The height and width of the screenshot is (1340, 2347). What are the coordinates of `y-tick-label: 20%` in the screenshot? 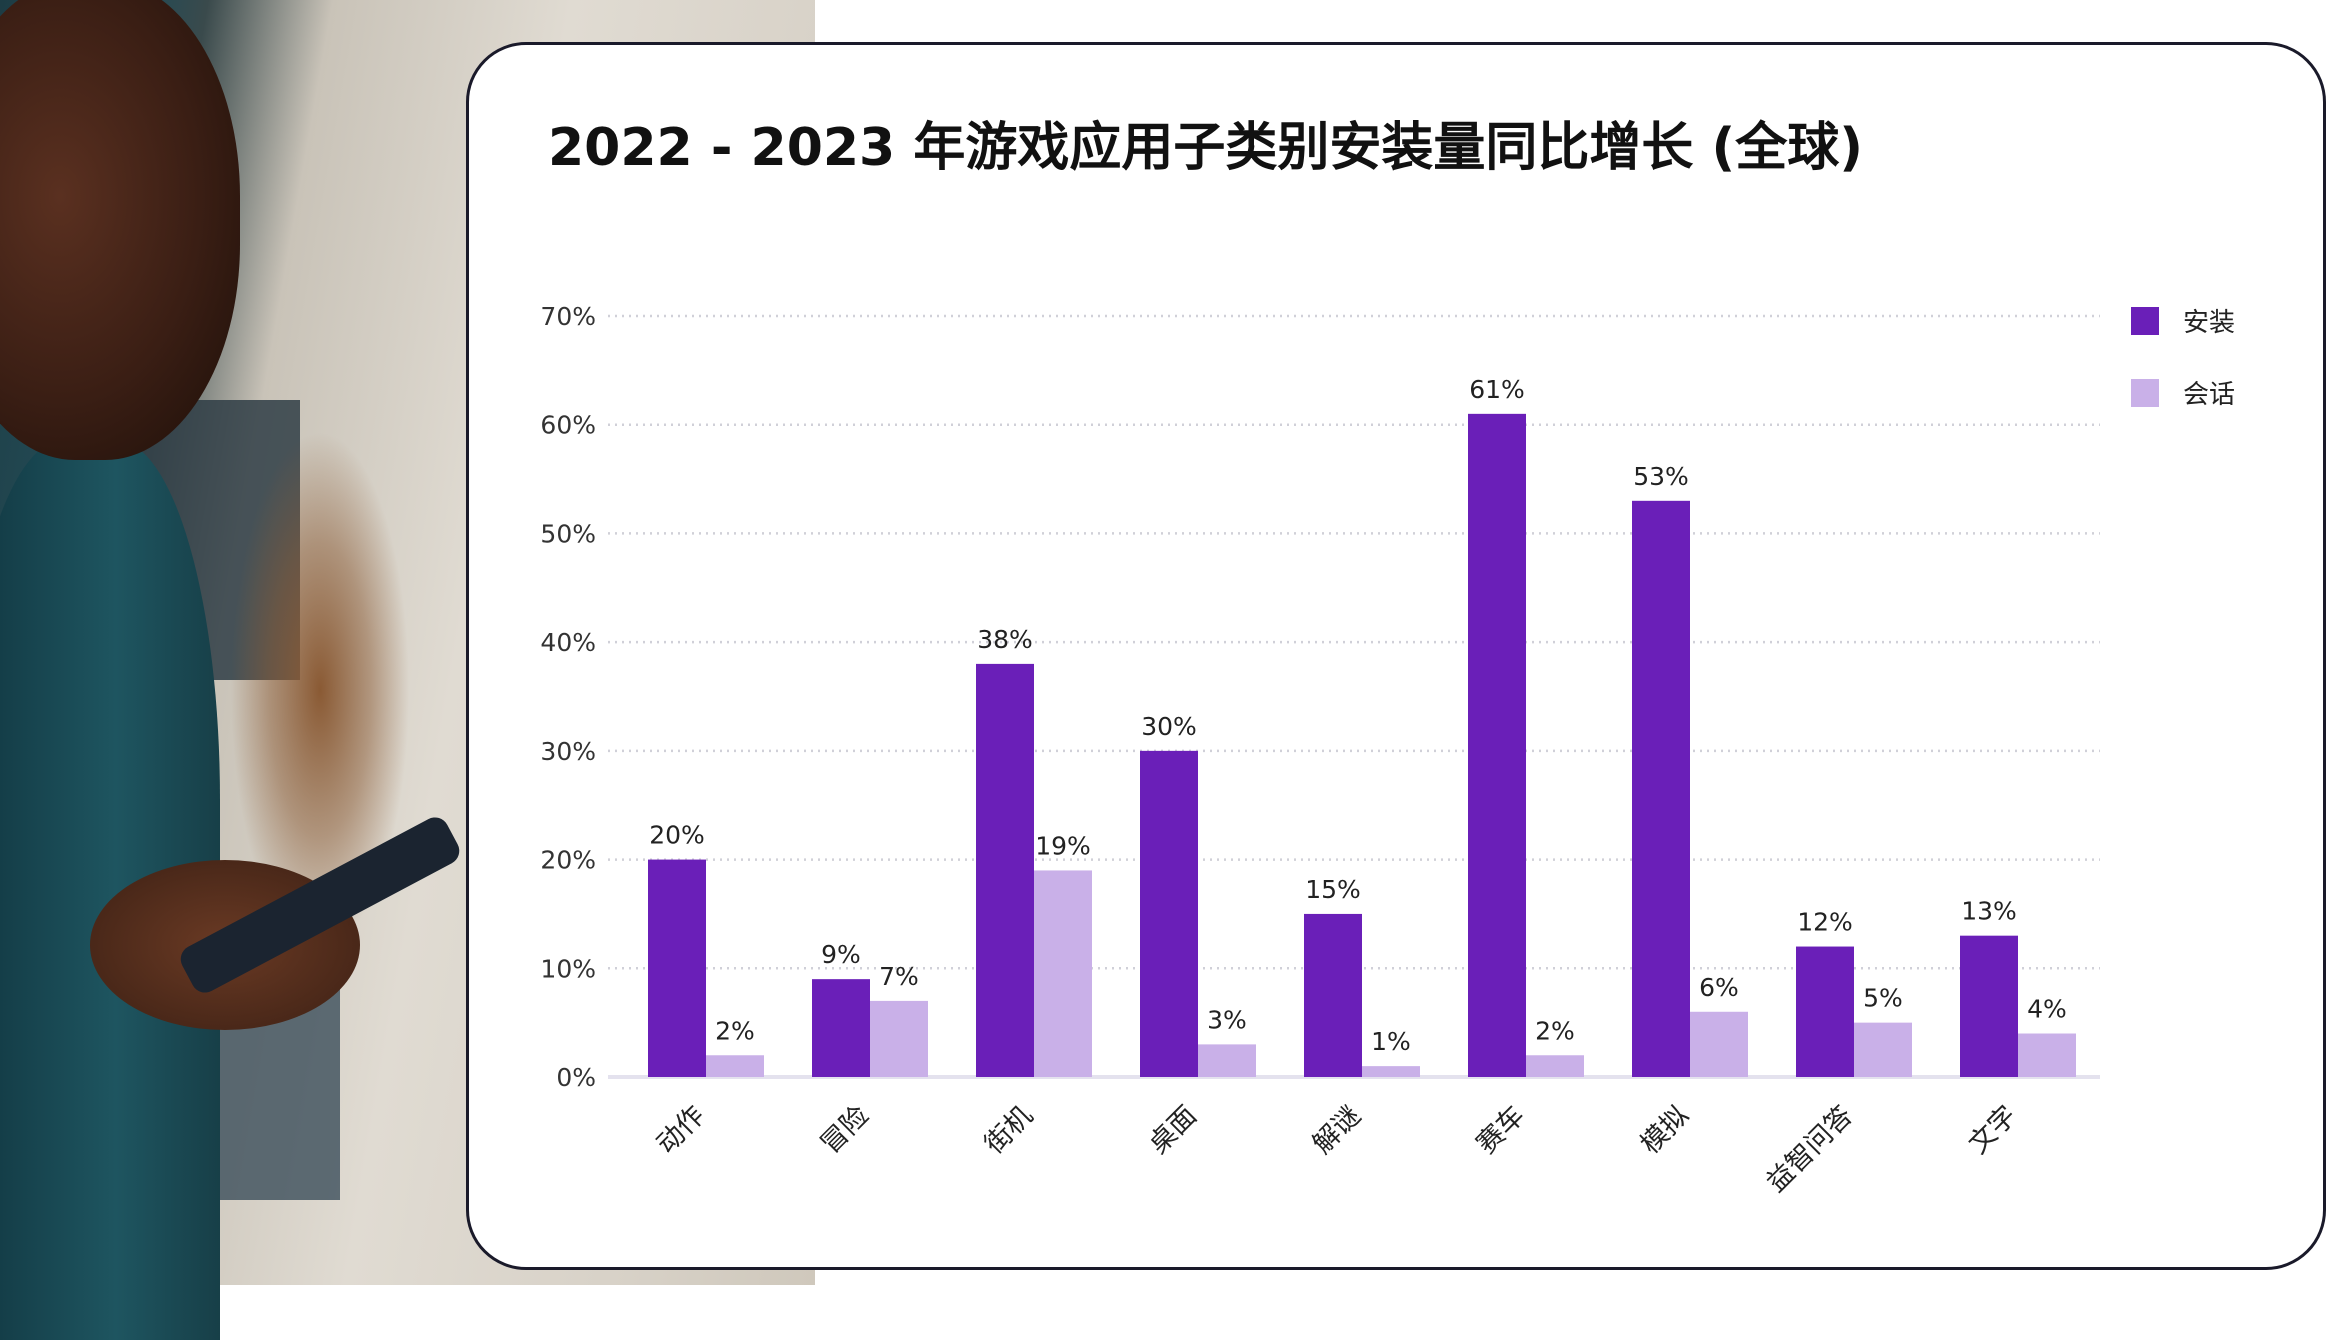 It's located at (568, 860).